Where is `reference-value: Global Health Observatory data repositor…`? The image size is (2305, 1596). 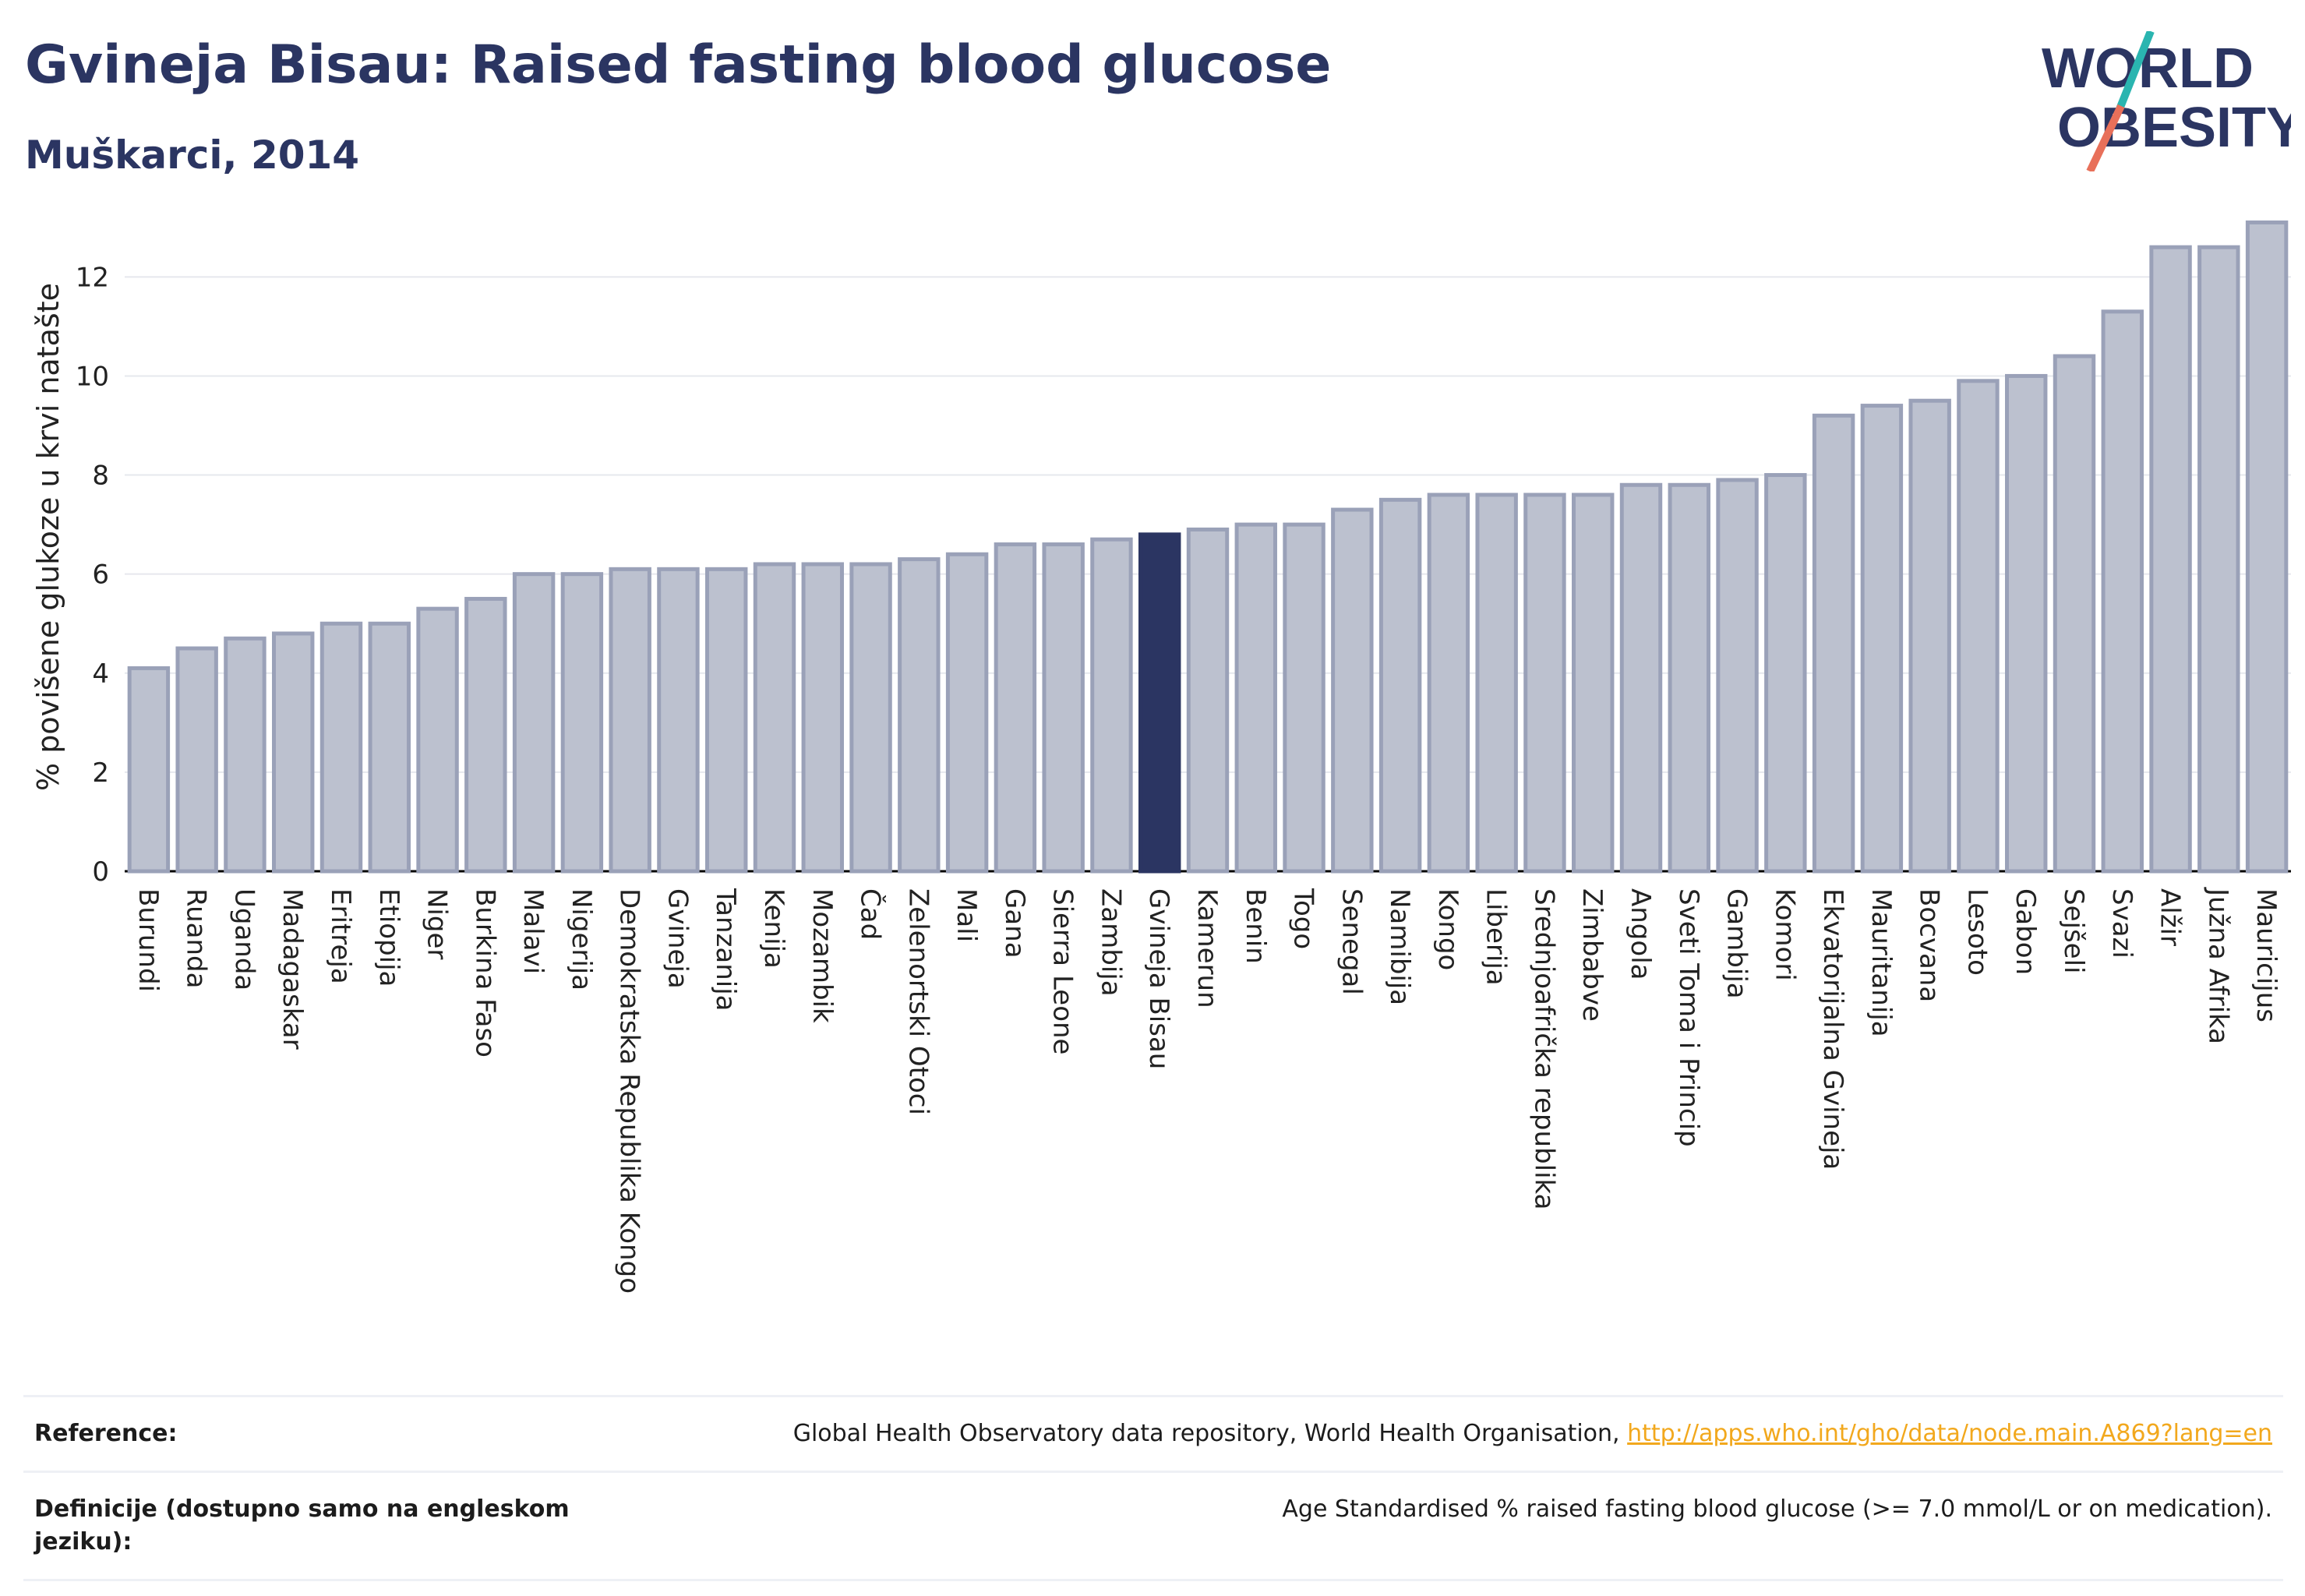
reference-value: Global Health Observatory data repositor… is located at coordinates (1532, 1434).